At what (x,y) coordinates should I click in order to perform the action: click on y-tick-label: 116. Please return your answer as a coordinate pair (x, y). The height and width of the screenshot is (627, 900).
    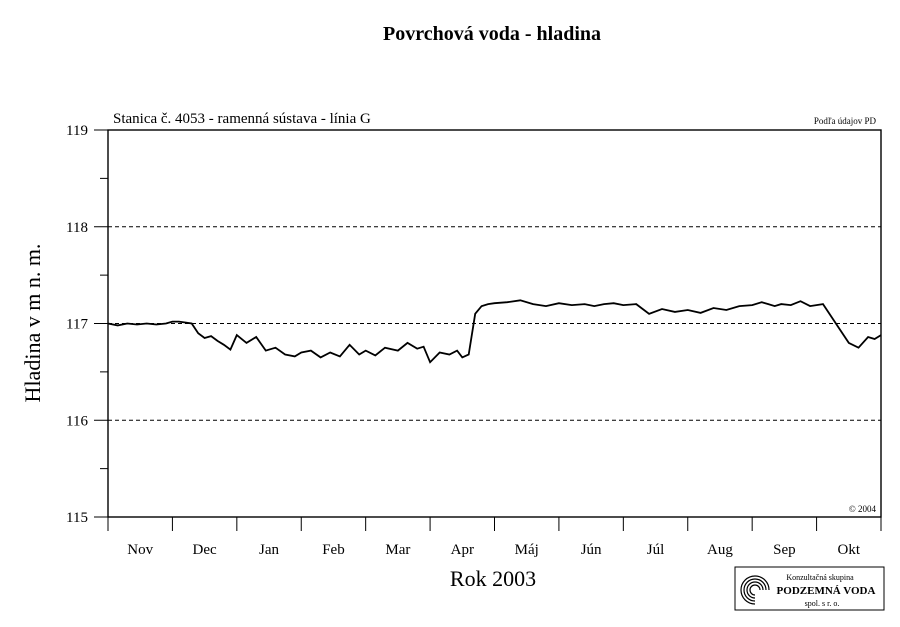
    Looking at the image, I should click on (77, 421).